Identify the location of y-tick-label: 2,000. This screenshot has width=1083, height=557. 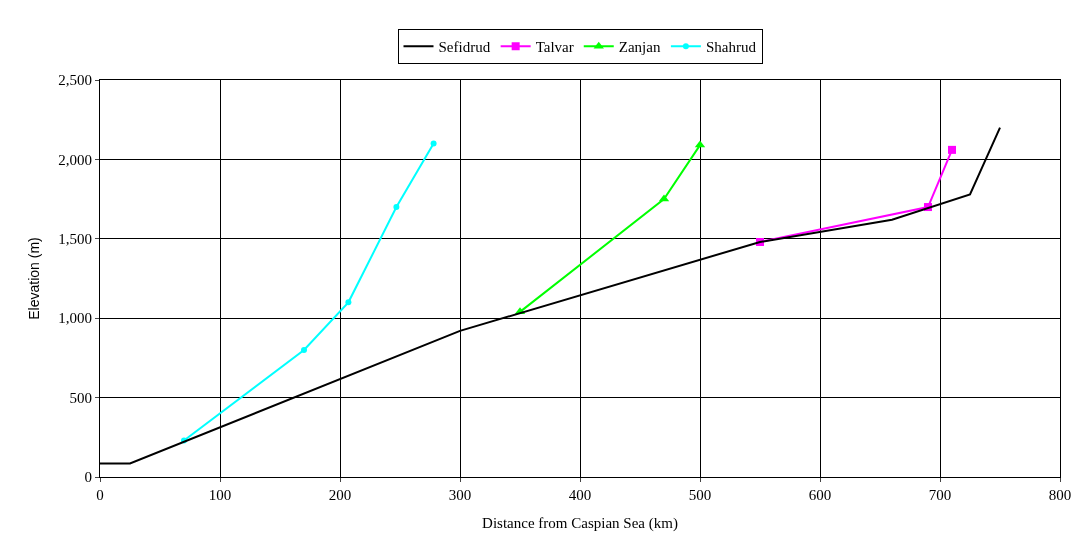
(75, 159).